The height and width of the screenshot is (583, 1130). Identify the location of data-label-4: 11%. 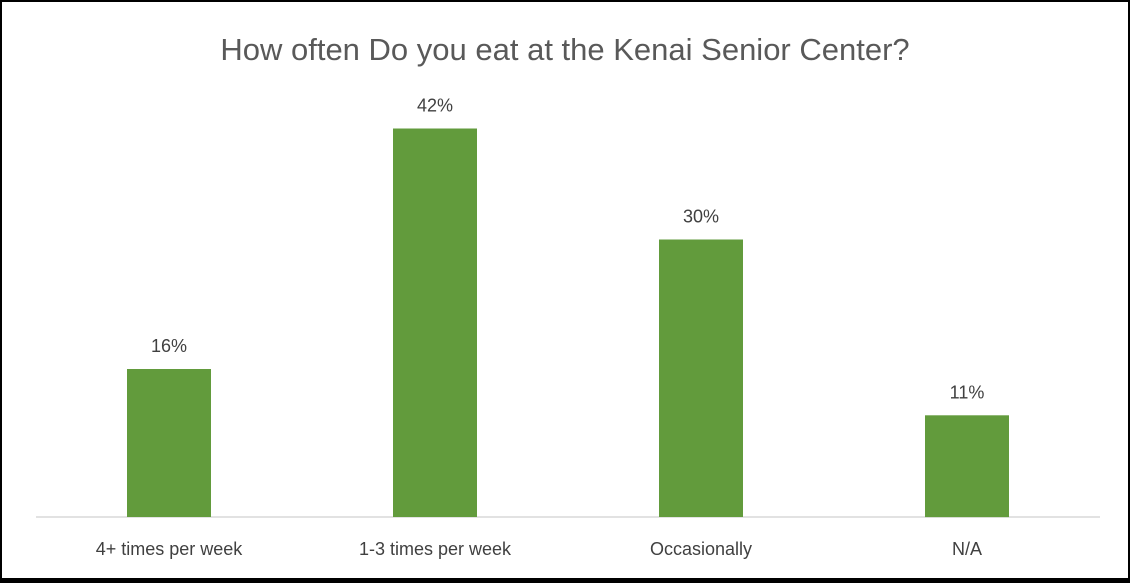
(967, 392).